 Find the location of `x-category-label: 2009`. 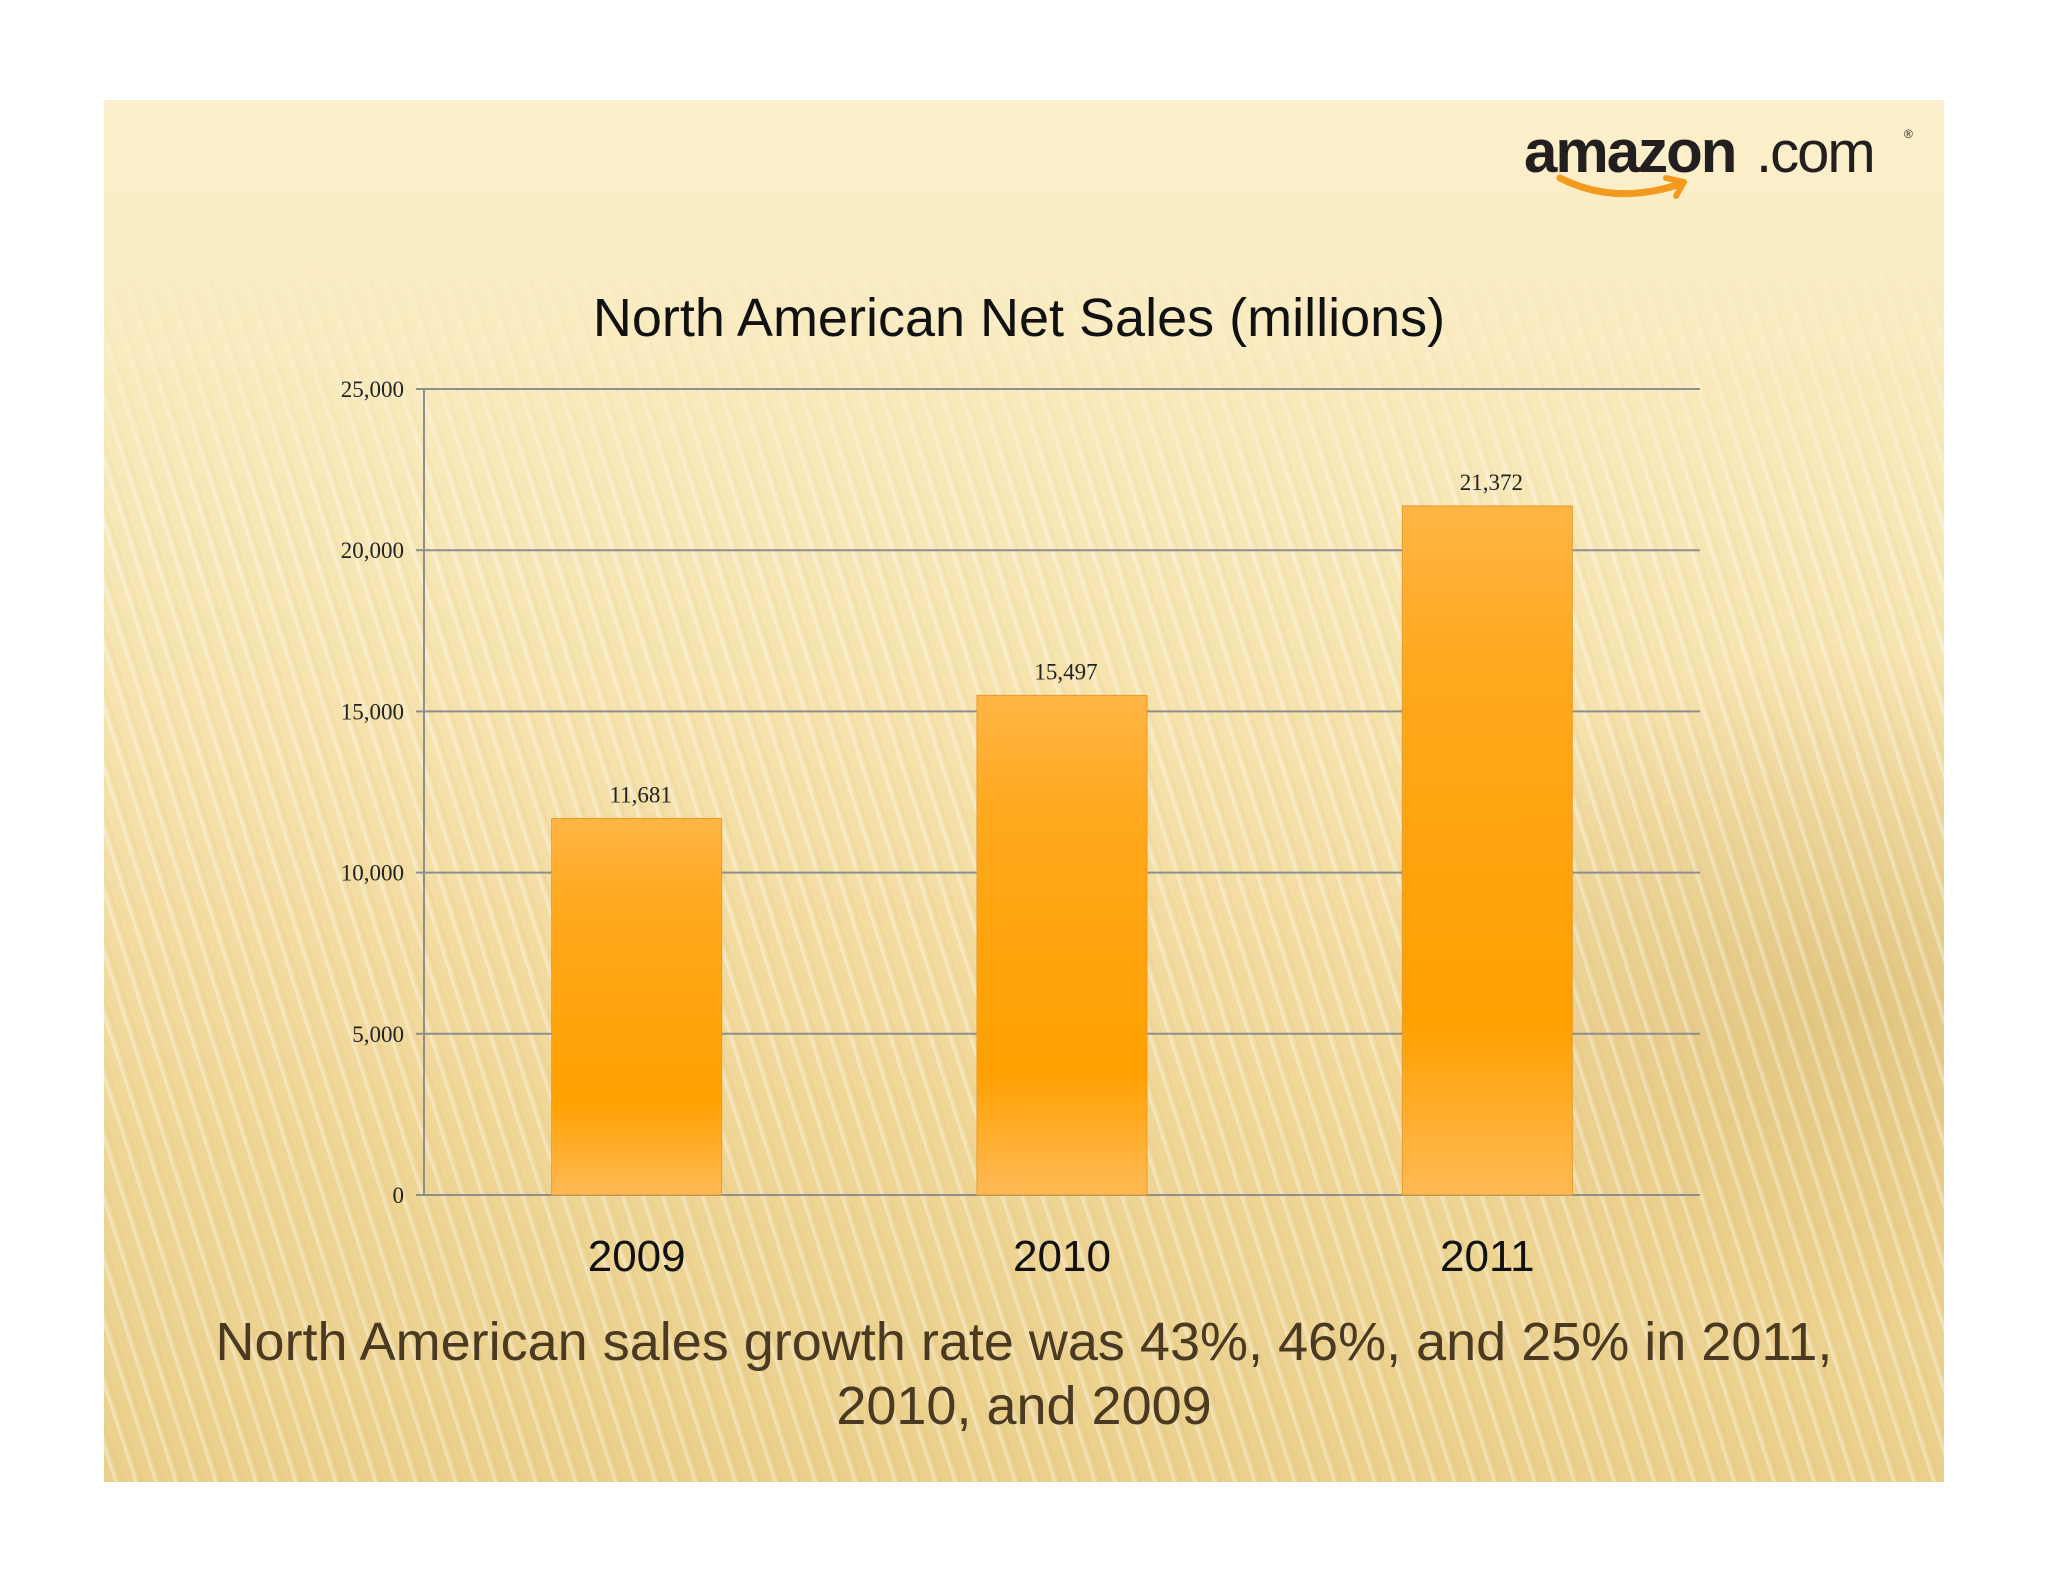

x-category-label: 2009 is located at coordinates (637, 1256).